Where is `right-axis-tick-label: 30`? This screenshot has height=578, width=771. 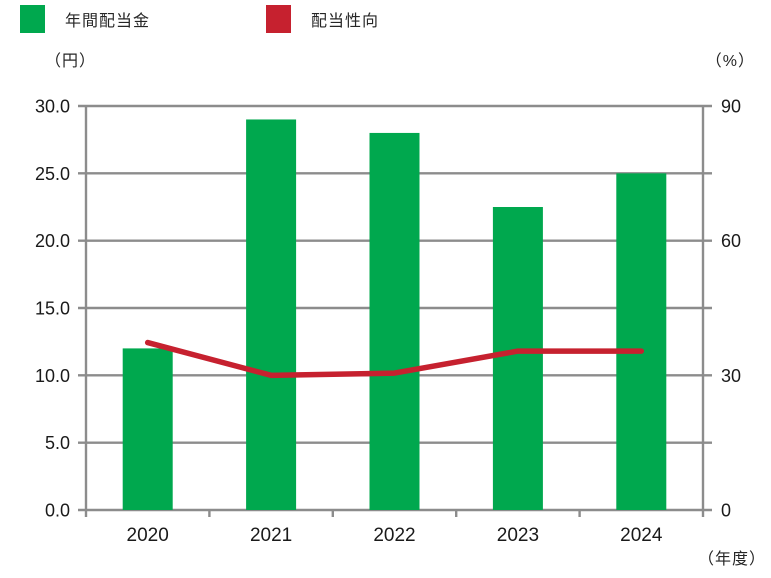
right-axis-tick-label: 30 is located at coordinates (731, 376).